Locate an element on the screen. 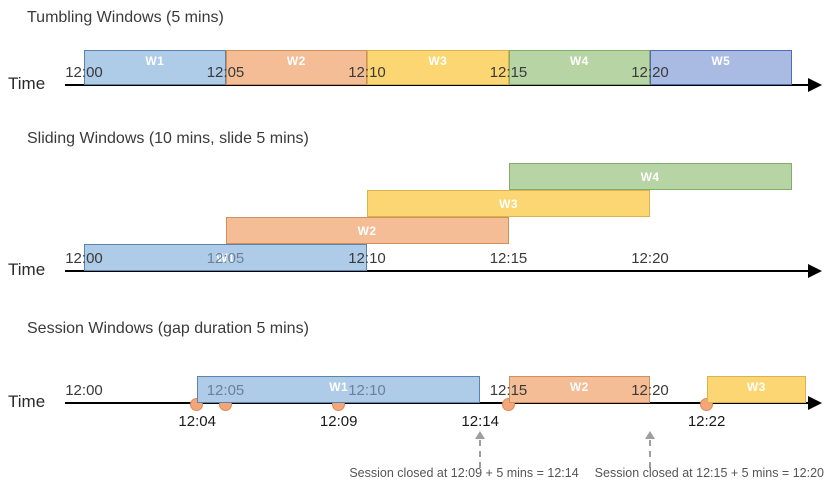 Image resolution: width=829 pixels, height=498 pixels. event-time-label: 12:04 is located at coordinates (197, 421).